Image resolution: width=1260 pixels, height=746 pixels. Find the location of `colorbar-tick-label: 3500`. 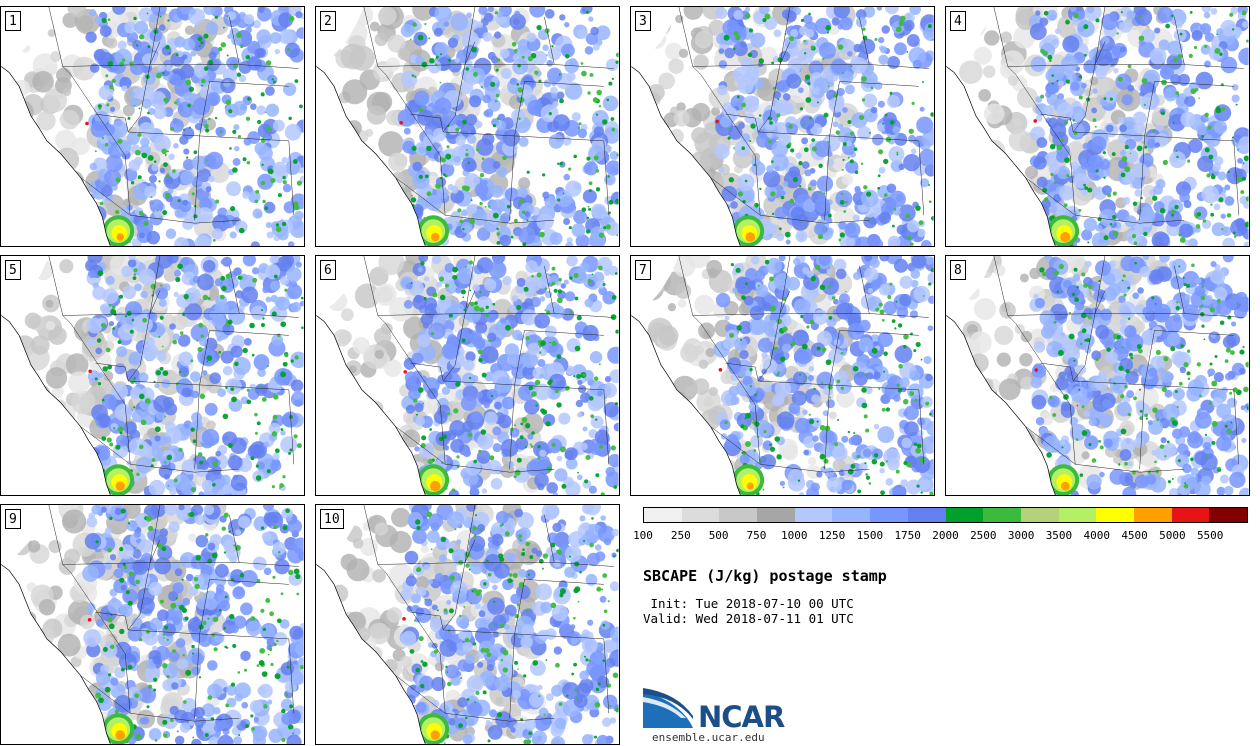

colorbar-tick-label: 3500 is located at coordinates (1059, 535).